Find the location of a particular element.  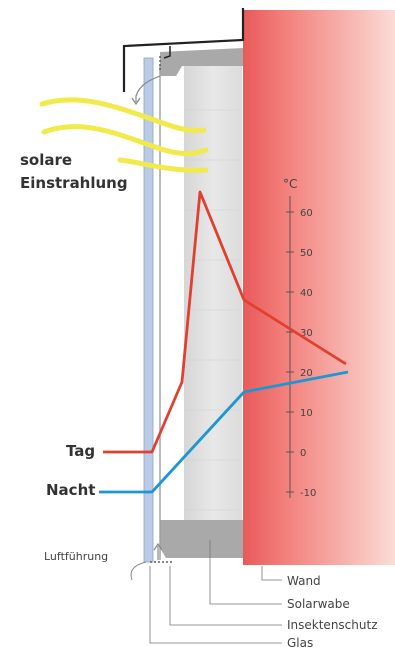

night-temperature-curve is located at coordinates (224, 432).